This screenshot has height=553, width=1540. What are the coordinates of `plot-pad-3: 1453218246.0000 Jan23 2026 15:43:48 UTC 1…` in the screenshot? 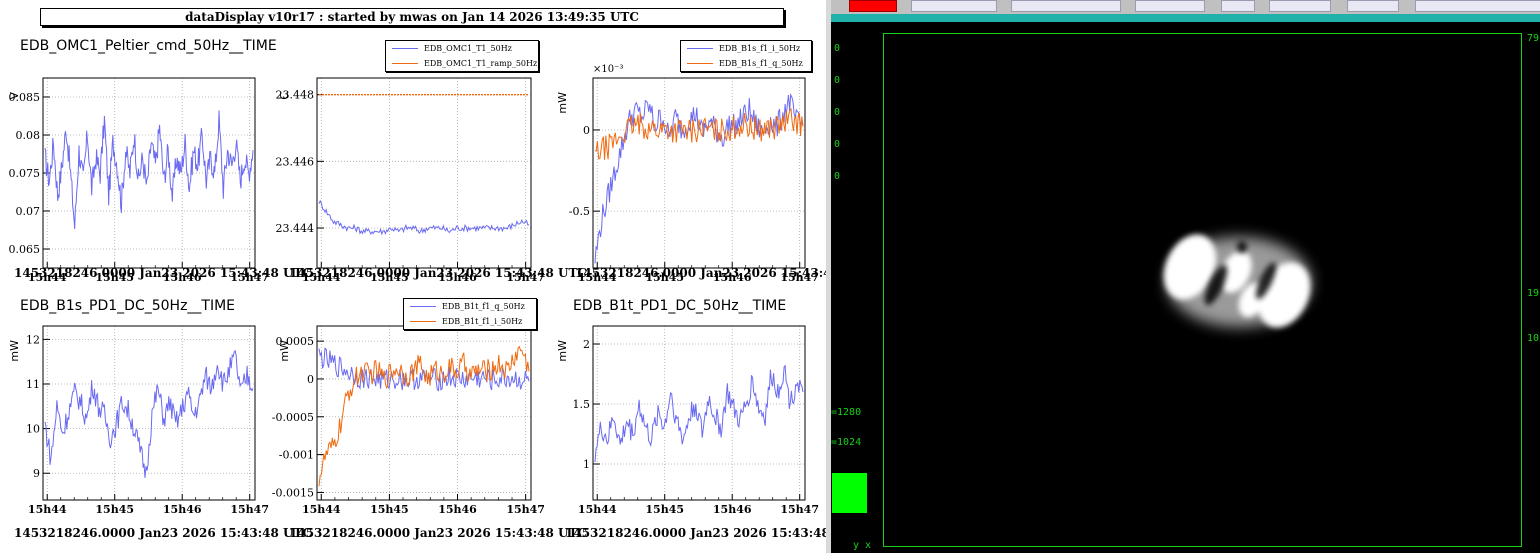 It's located at (714, 160).